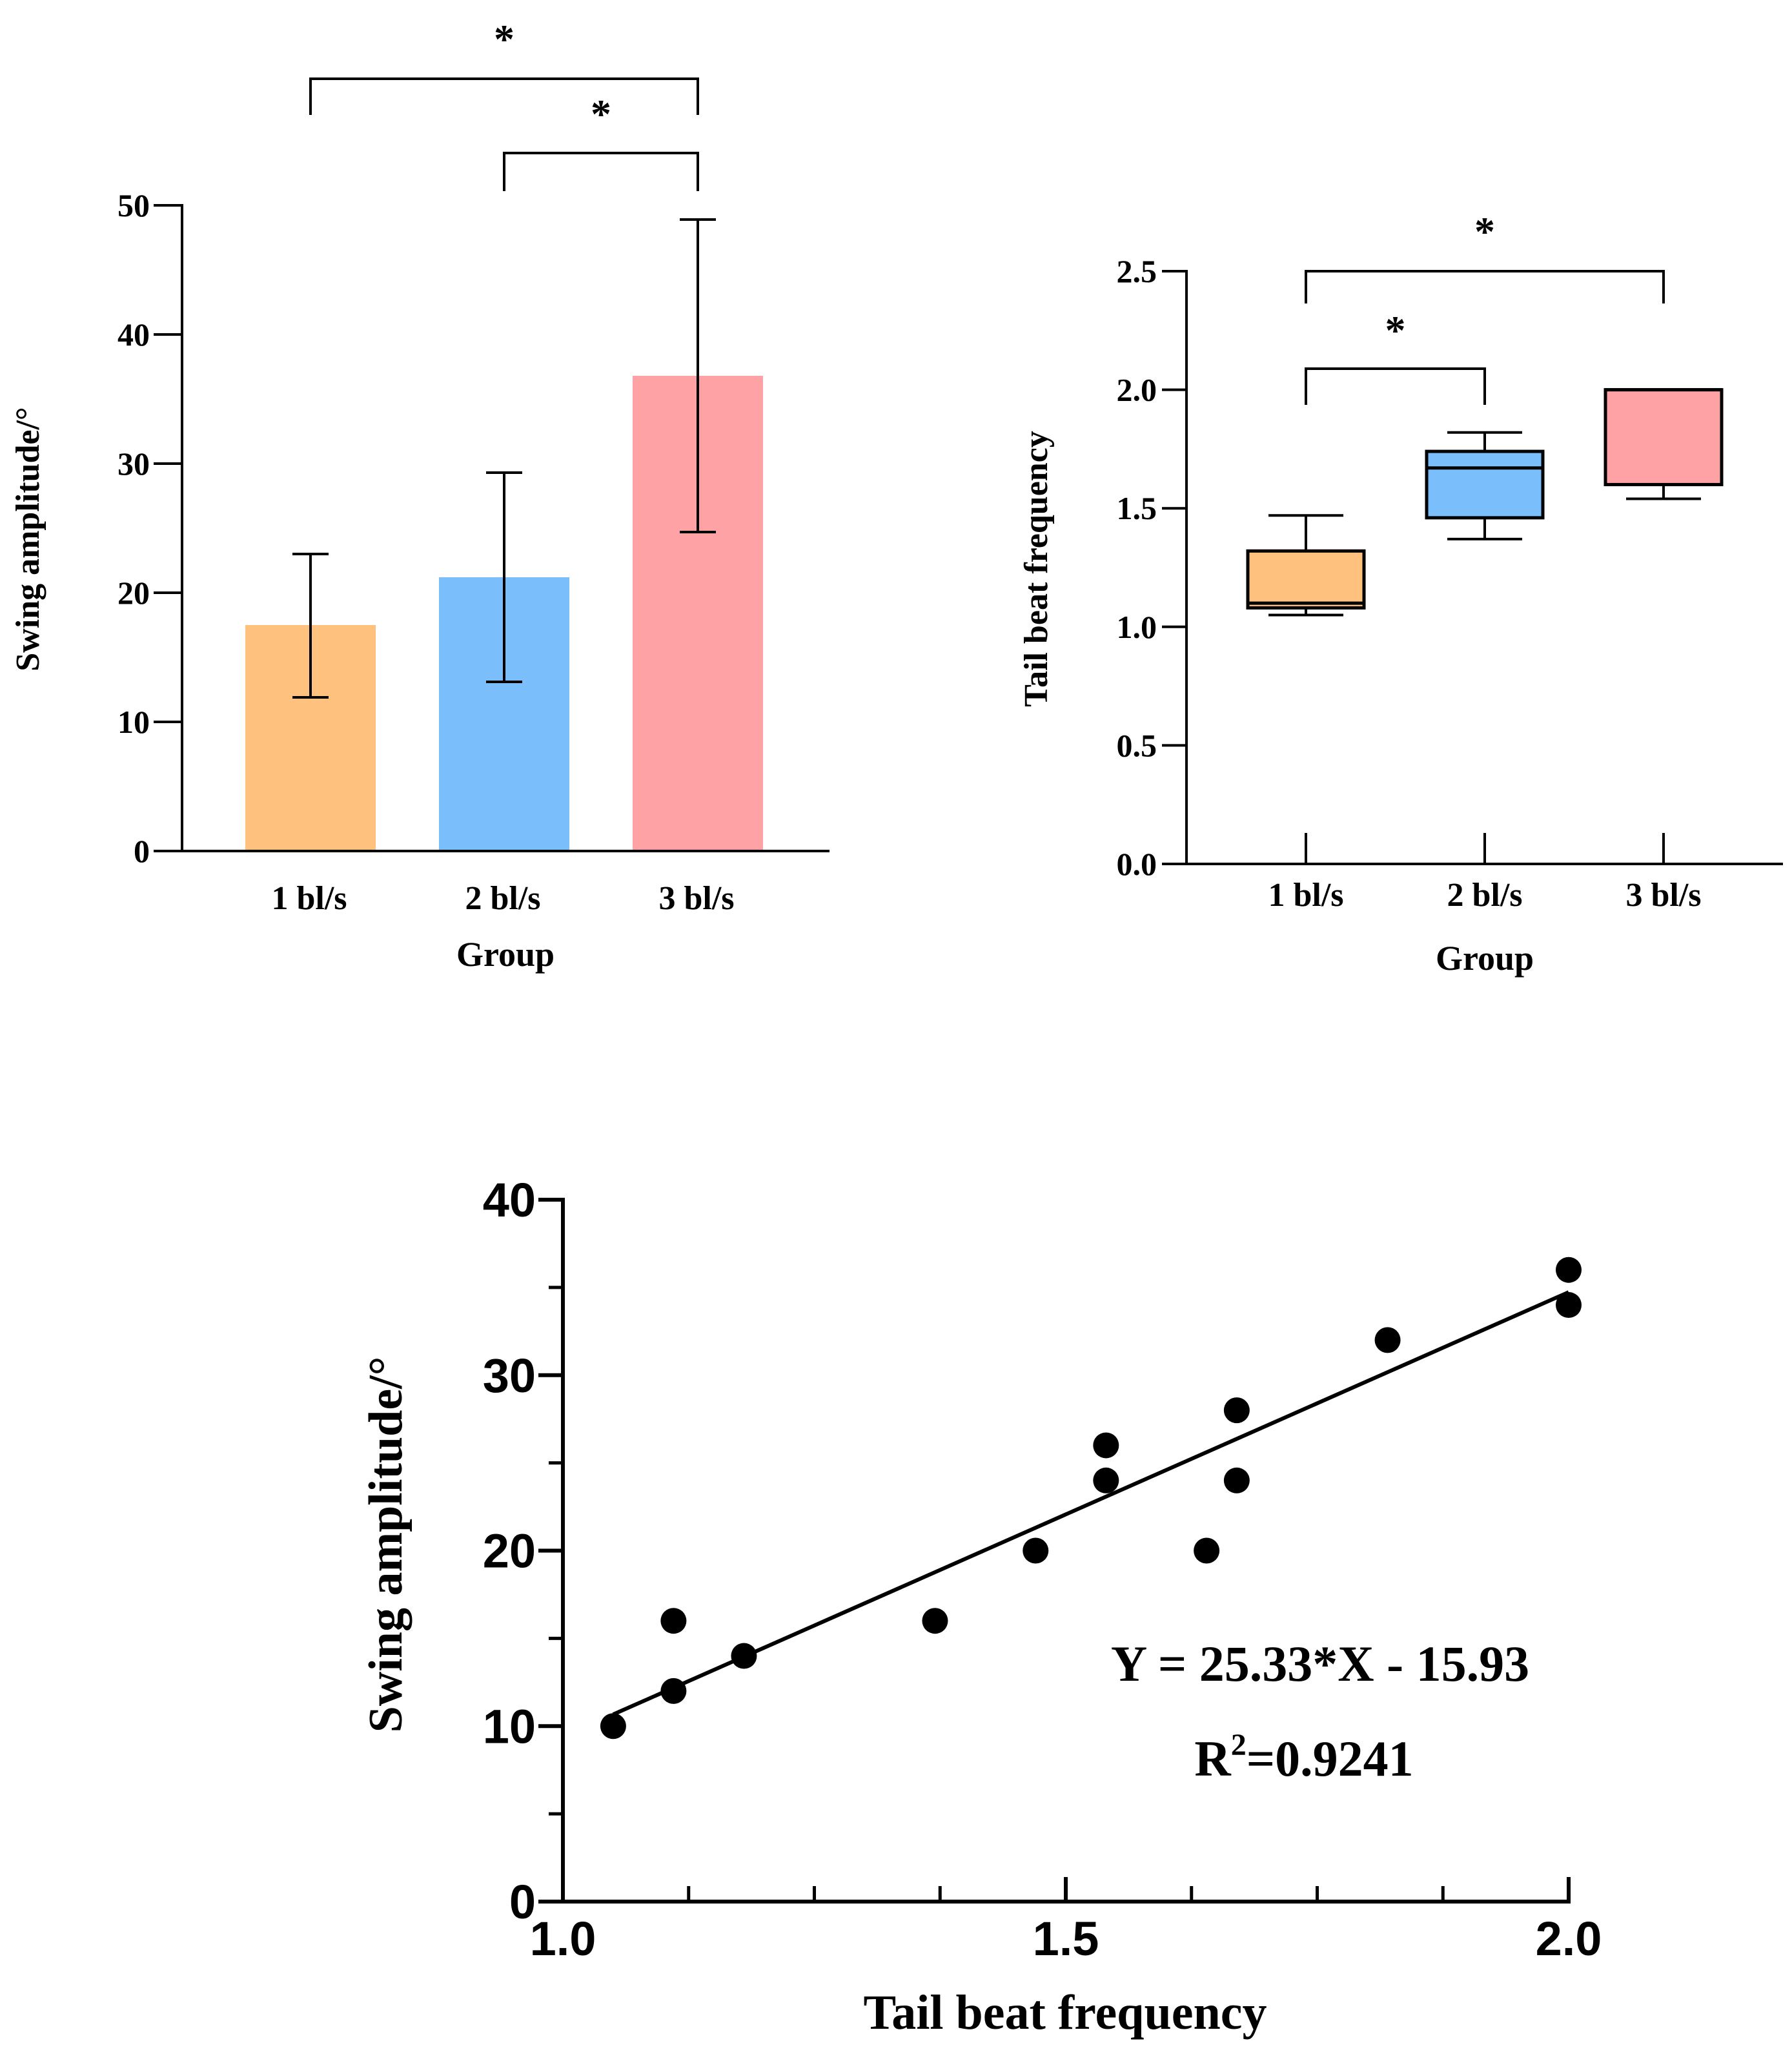 The width and height of the screenshot is (1792, 2063). What do you see at coordinates (1137, 271) in the screenshot?
I see `box-plot-ytick-label: 2.5` at bounding box center [1137, 271].